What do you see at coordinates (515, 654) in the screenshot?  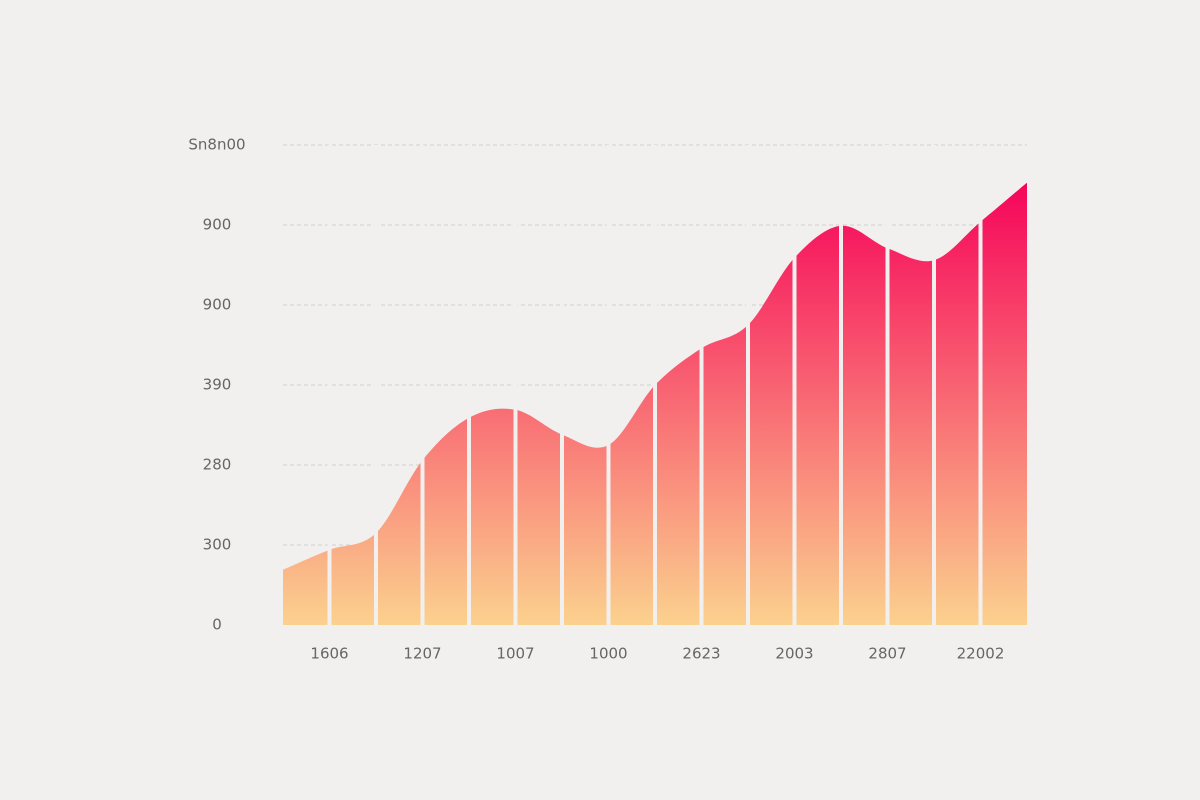 I see `x-tick-label: 1007` at bounding box center [515, 654].